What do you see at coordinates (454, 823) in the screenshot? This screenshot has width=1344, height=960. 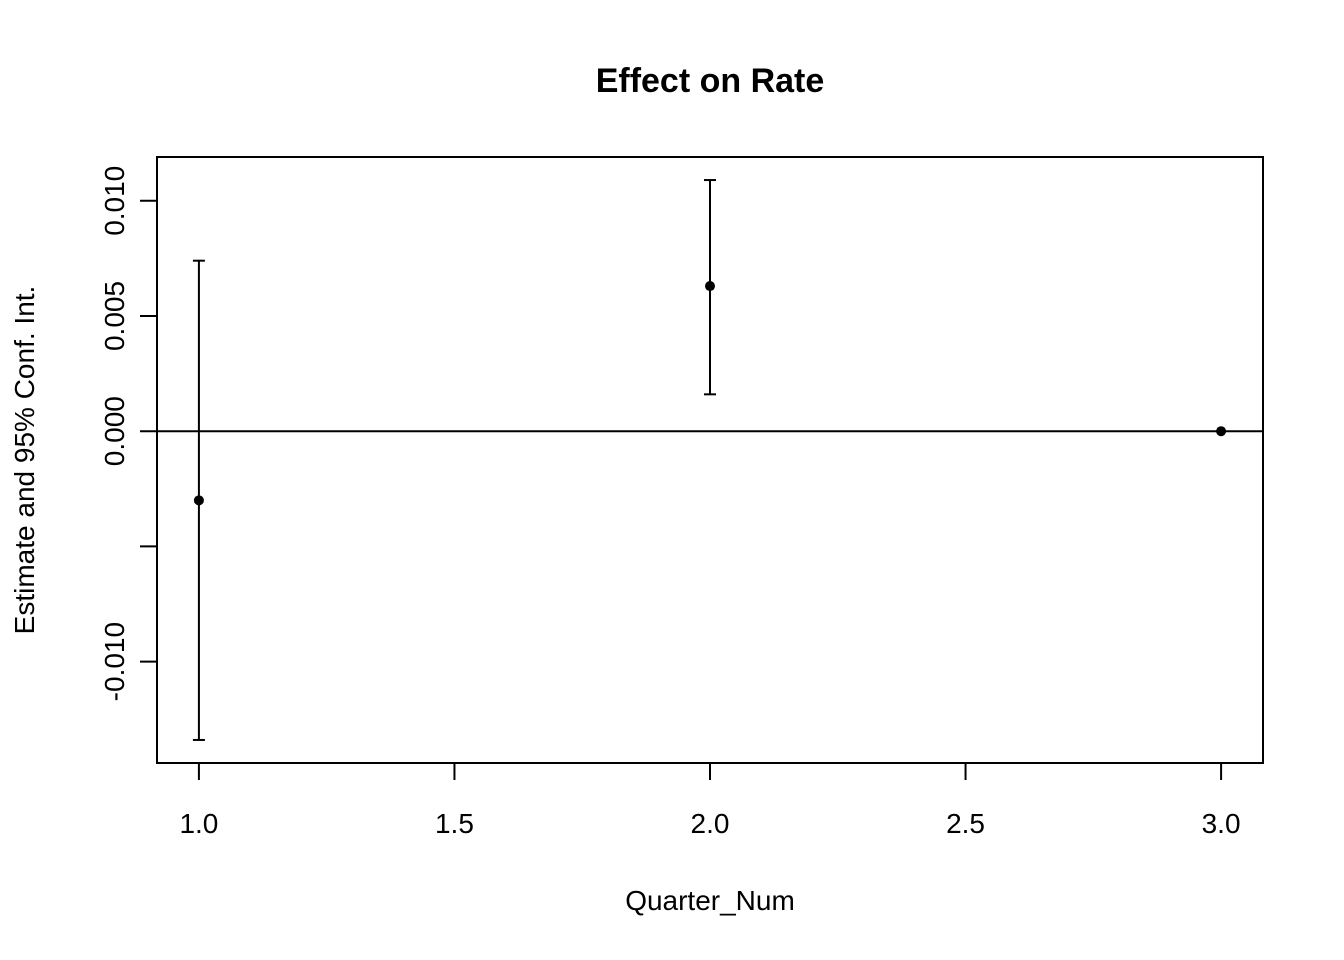 I see `x-tick-label: 1.5` at bounding box center [454, 823].